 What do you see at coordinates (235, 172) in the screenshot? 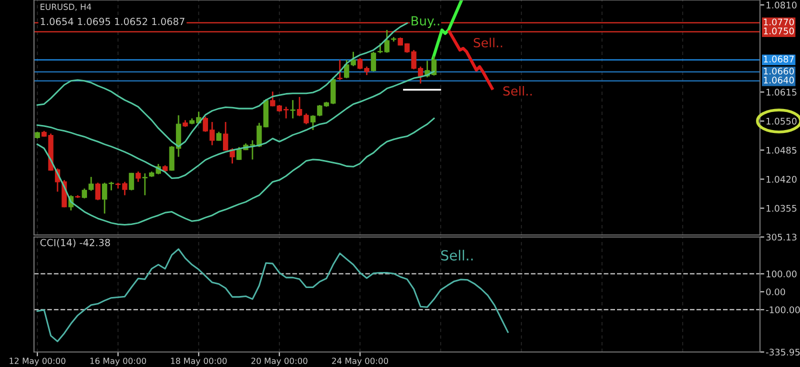
I see `line-series` at bounding box center [235, 172].